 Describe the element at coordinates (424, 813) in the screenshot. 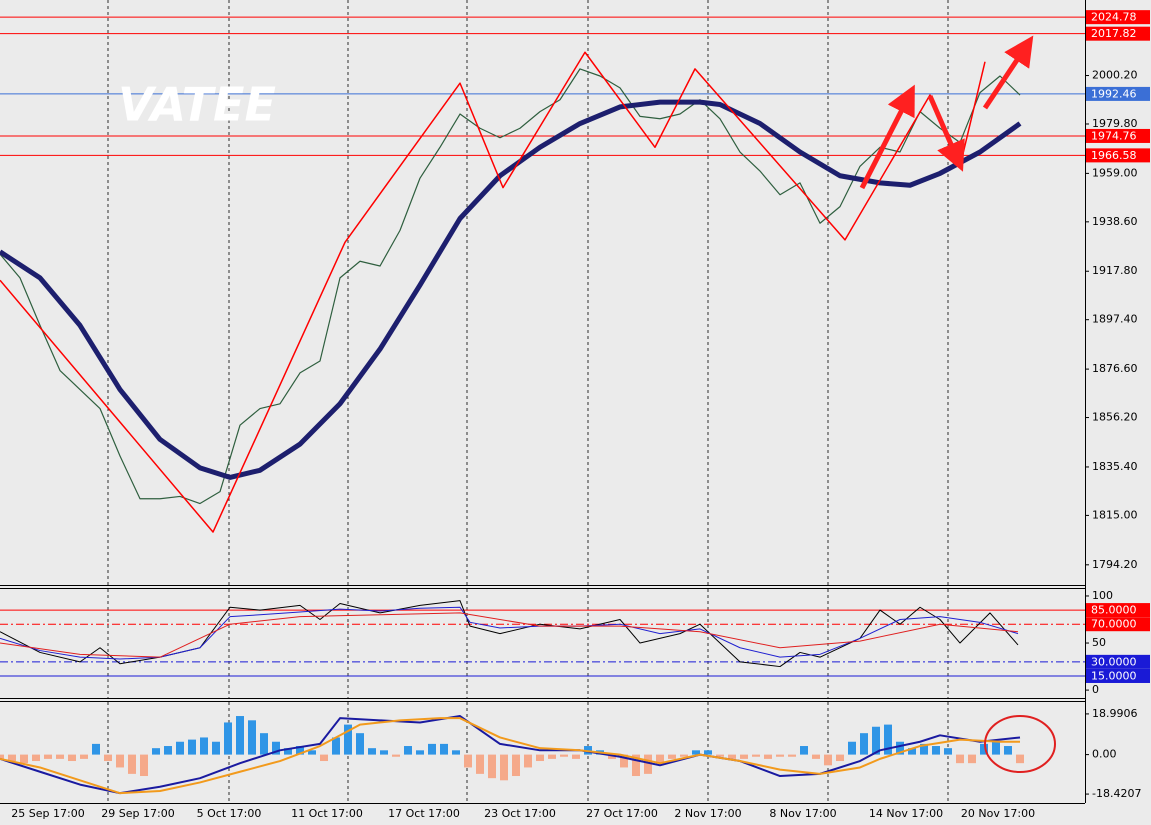

I see `x-tick-label: 17 Oct 17:00` at that location.